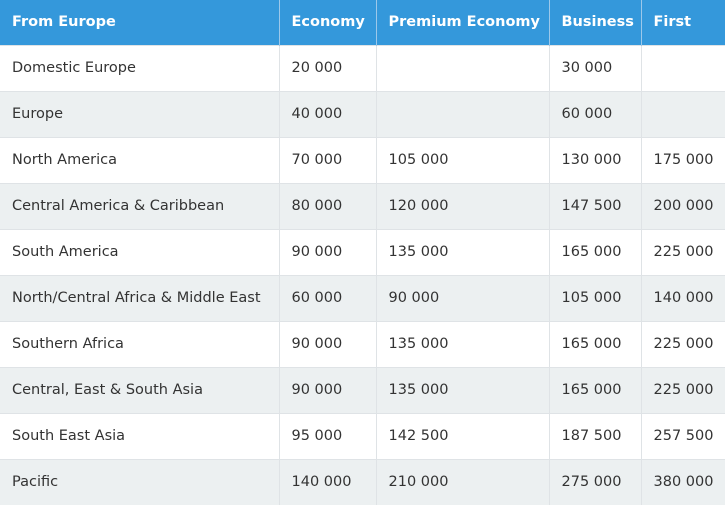 This screenshot has height=505, width=725. What do you see at coordinates (327, 22) in the screenshot?
I see `header-economy: Economy` at bounding box center [327, 22].